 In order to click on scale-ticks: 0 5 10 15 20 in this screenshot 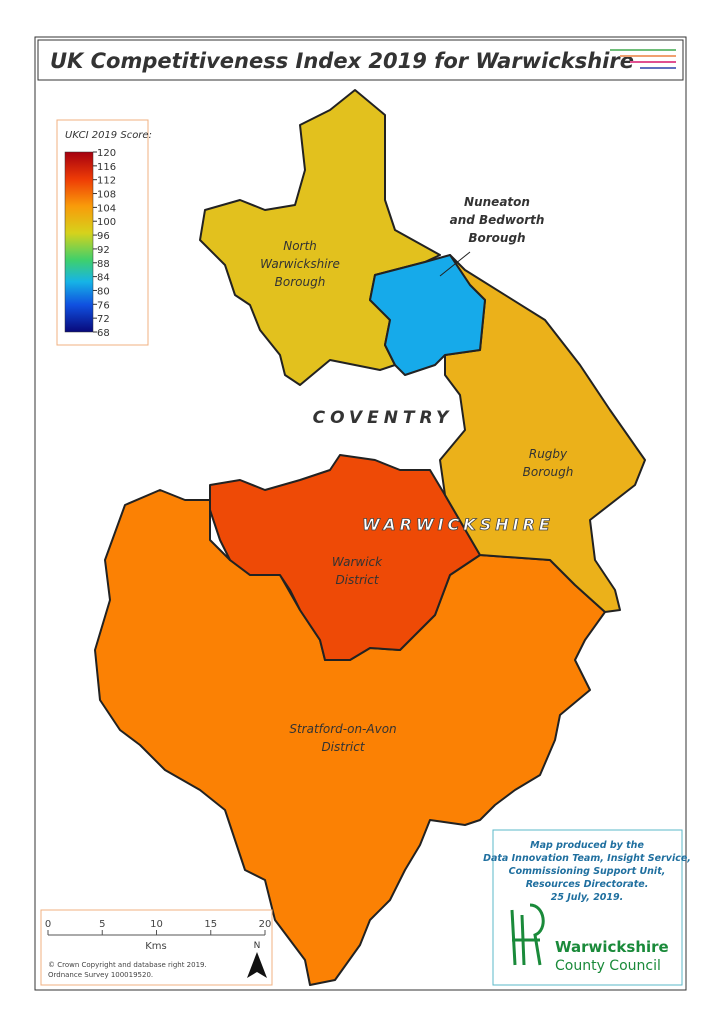, I will do `click(158, 927)`.